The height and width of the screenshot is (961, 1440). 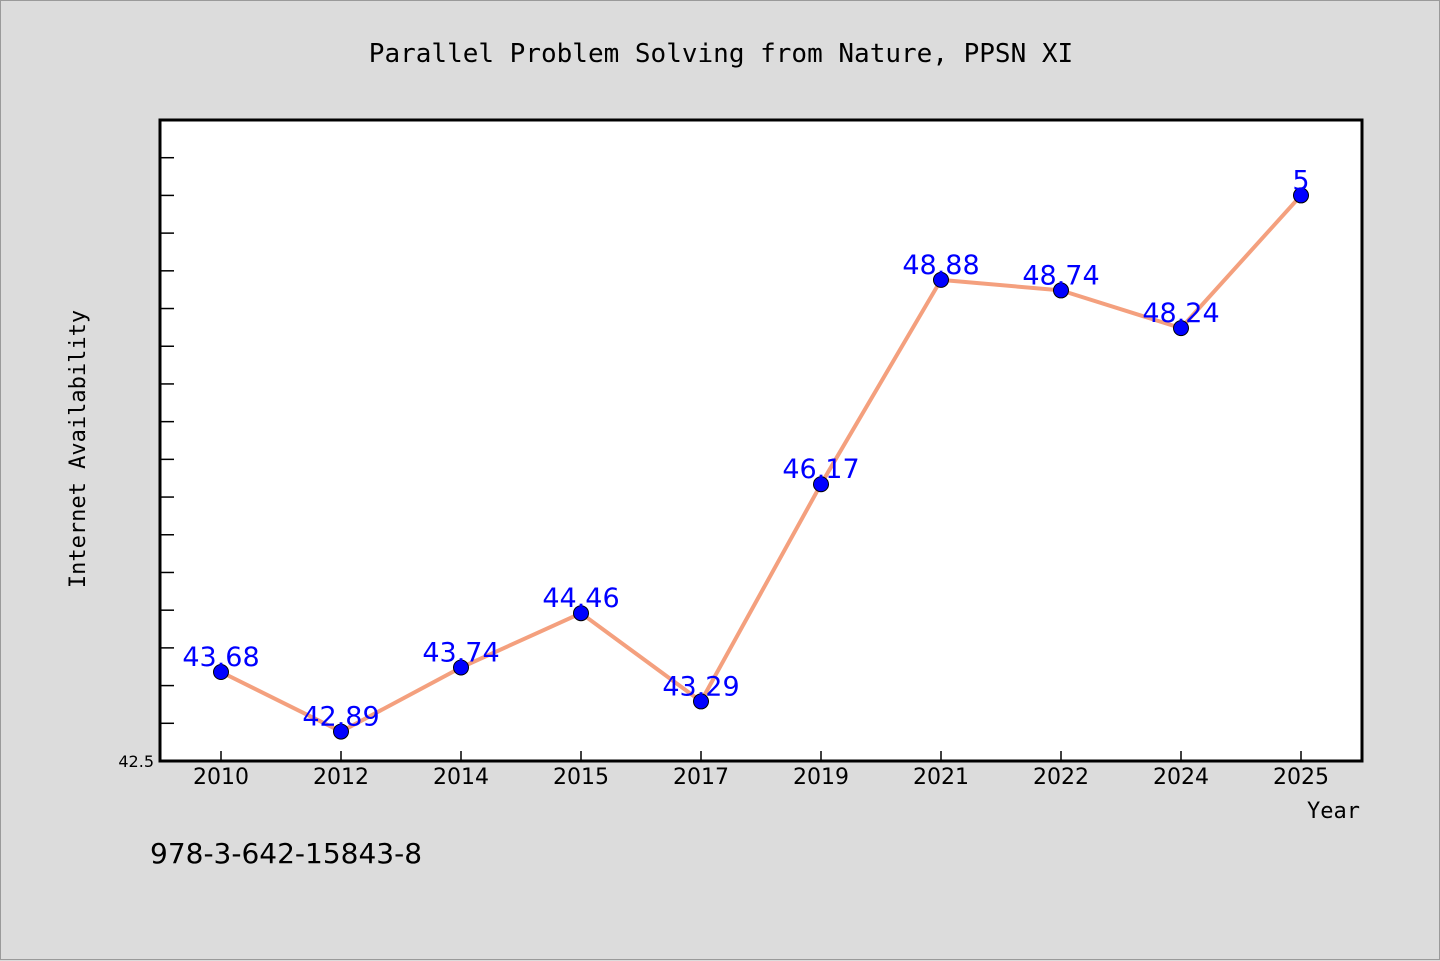 I want to click on x-tick-label-2024: 2024, so click(x=1181, y=777).